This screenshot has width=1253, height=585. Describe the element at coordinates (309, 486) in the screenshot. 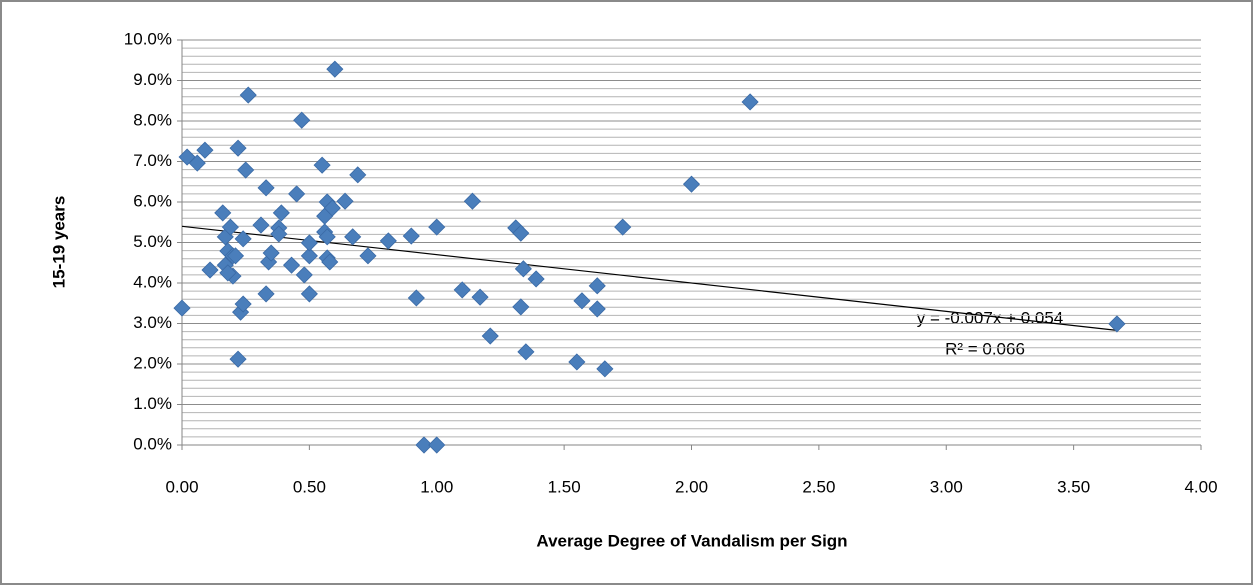

I see `x-tick-label: 0.50` at that location.